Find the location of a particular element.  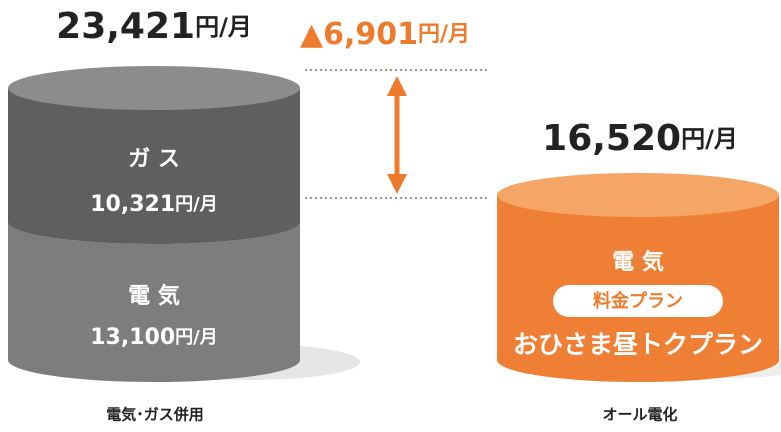

amount: 13,100 is located at coordinates (132, 337).